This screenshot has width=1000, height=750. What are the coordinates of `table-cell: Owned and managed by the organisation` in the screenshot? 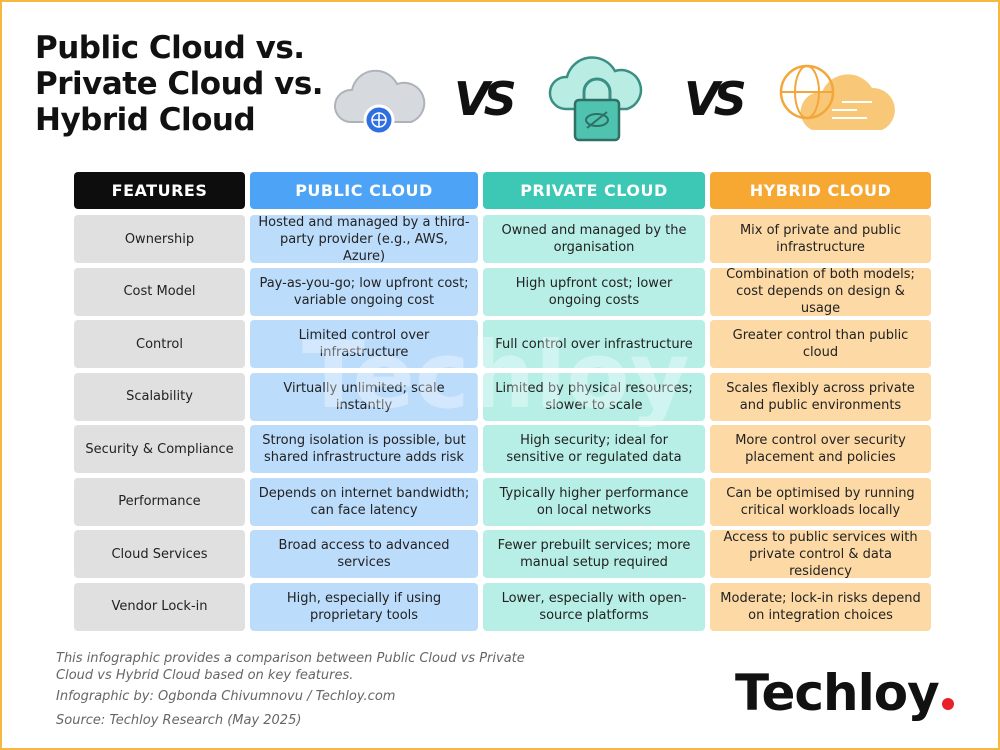 It's located at (594, 239).